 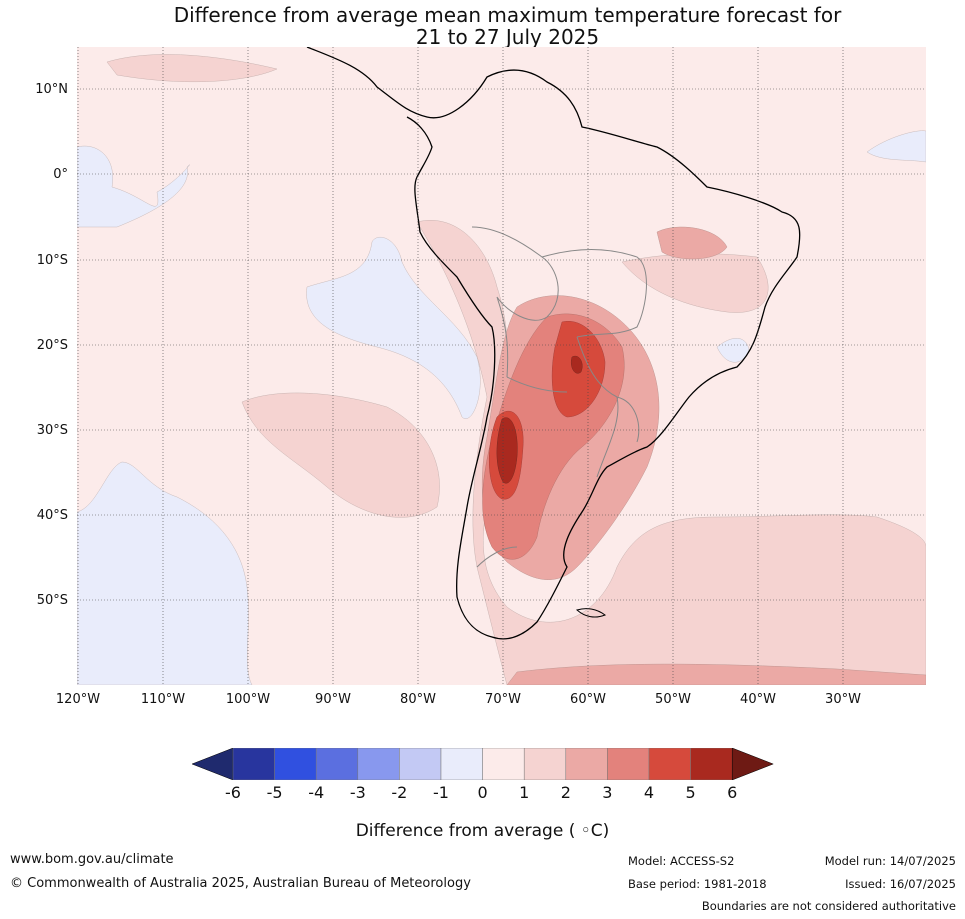 What do you see at coordinates (758, 699) in the screenshot?
I see `lon-label-40w: 40°W` at bounding box center [758, 699].